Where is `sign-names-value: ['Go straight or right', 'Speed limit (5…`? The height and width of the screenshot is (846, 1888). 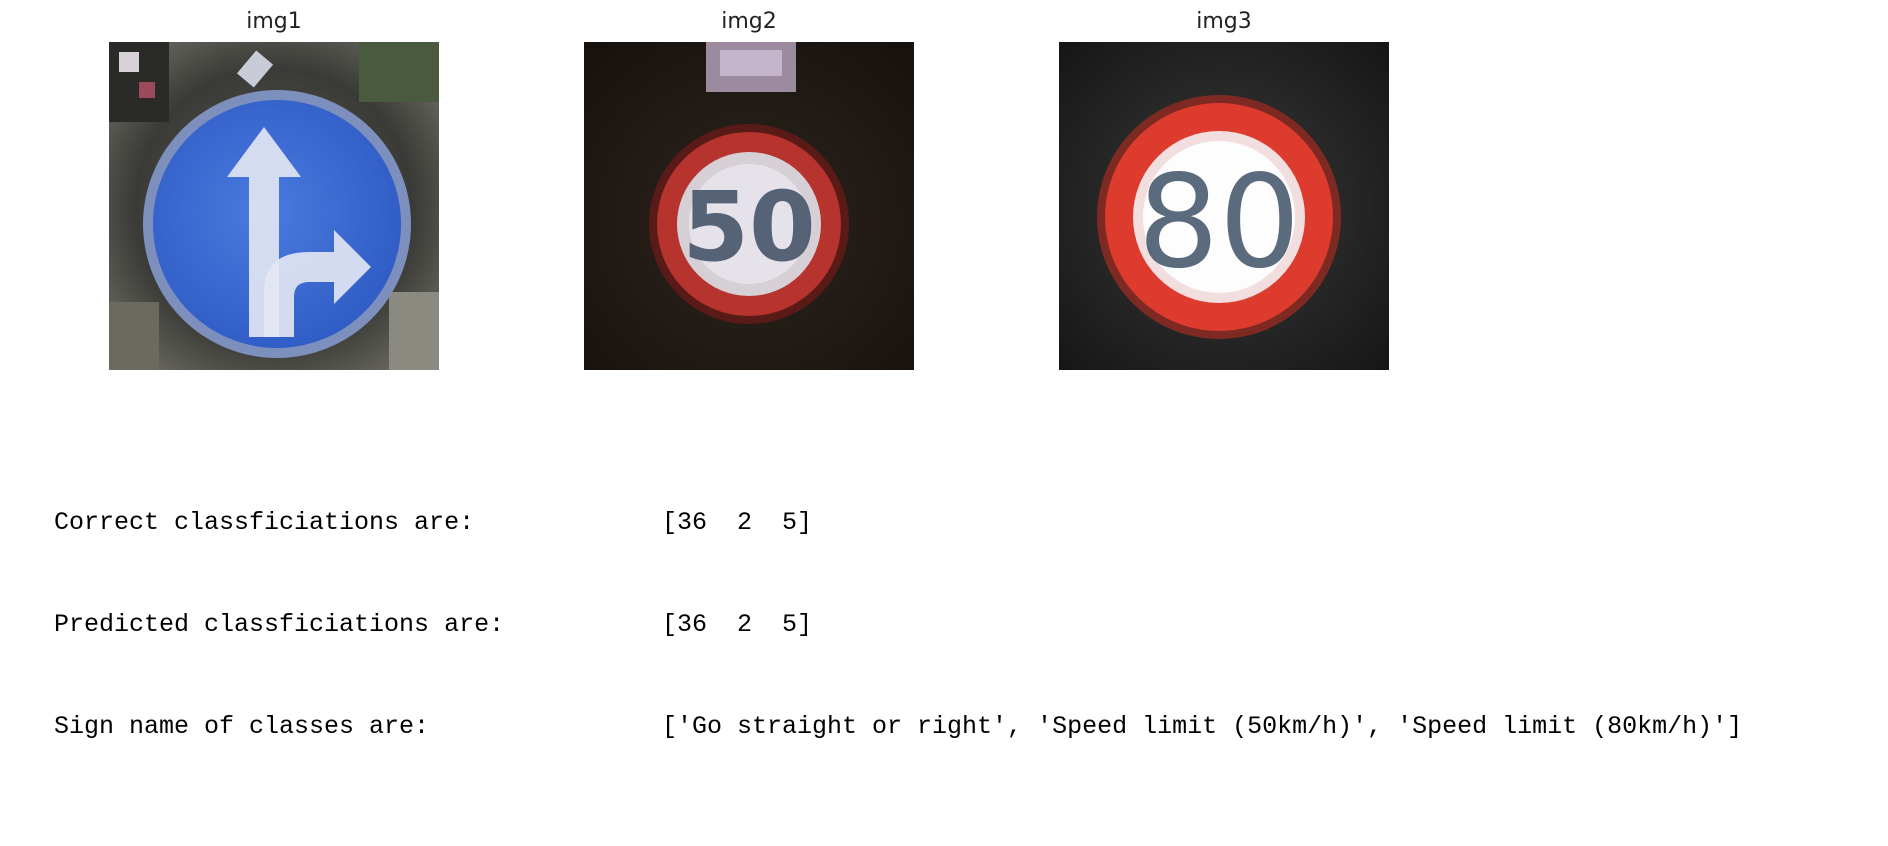
sign-names-value: ['Go straight or right', 'Speed limit (5… is located at coordinates (1202, 726).